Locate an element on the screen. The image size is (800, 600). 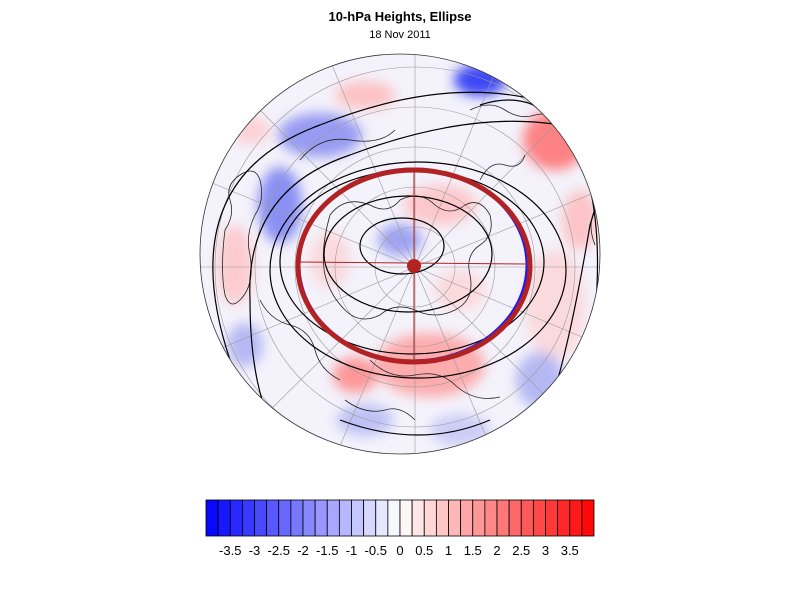
vortex-ellipse is located at coordinates (414, 266).